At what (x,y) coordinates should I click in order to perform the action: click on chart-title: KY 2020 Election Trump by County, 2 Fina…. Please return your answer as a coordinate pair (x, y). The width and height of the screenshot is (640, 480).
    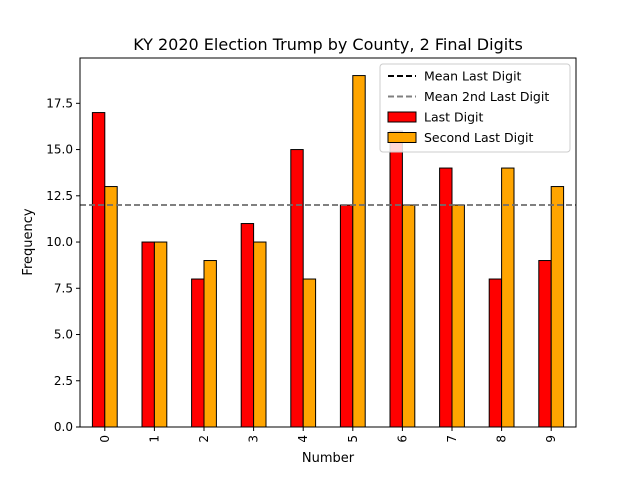
    Looking at the image, I should click on (328, 44).